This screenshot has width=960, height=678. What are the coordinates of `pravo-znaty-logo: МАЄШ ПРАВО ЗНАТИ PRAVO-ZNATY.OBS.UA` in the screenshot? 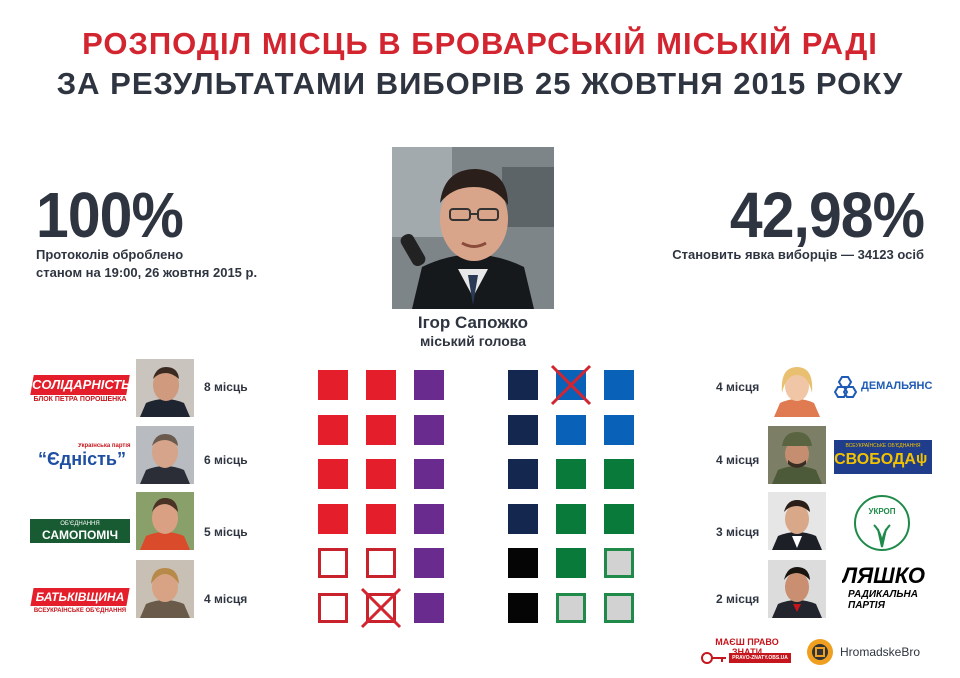 It's located at (747, 653).